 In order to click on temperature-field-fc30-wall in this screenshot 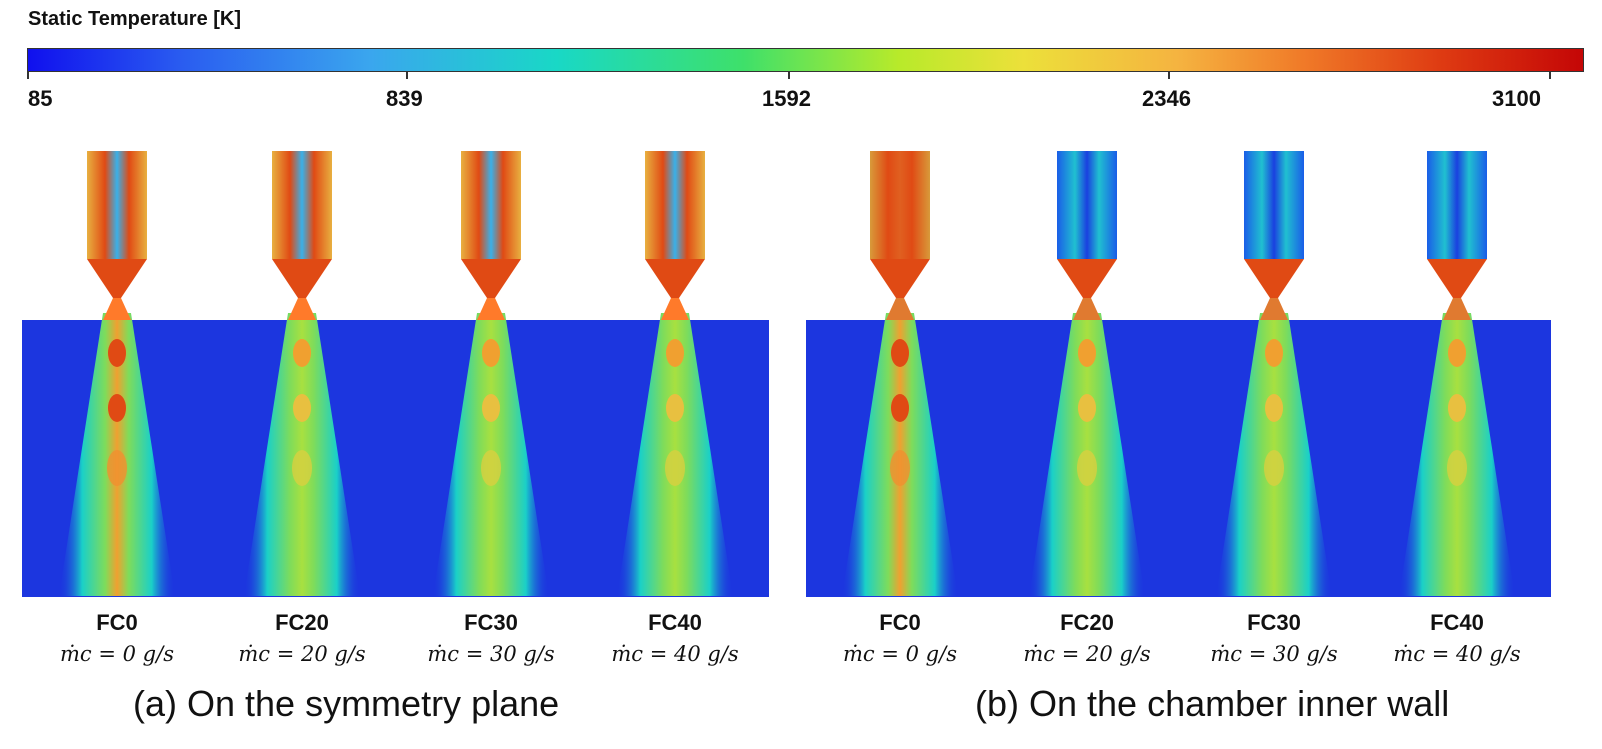, I will do `click(1274, 373)`.